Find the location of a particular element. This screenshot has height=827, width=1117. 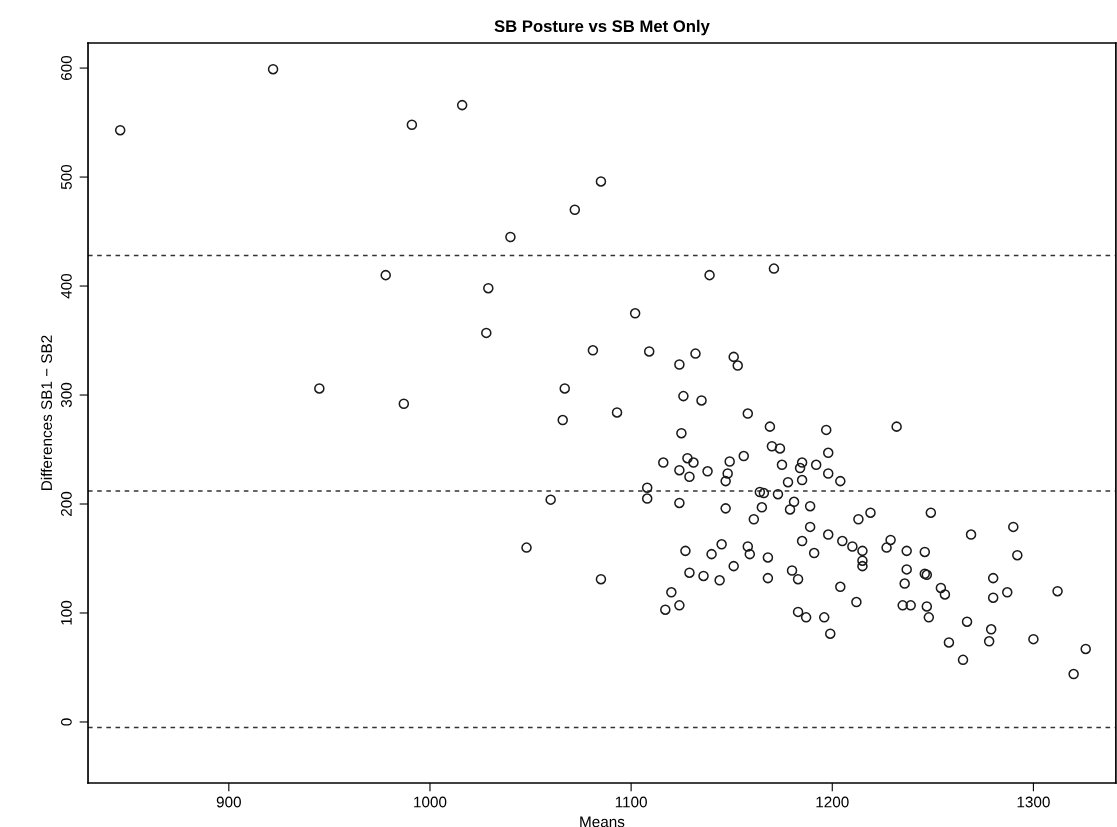

y-axis-title: Differences SB1 − SB2 is located at coordinates (46, 412).